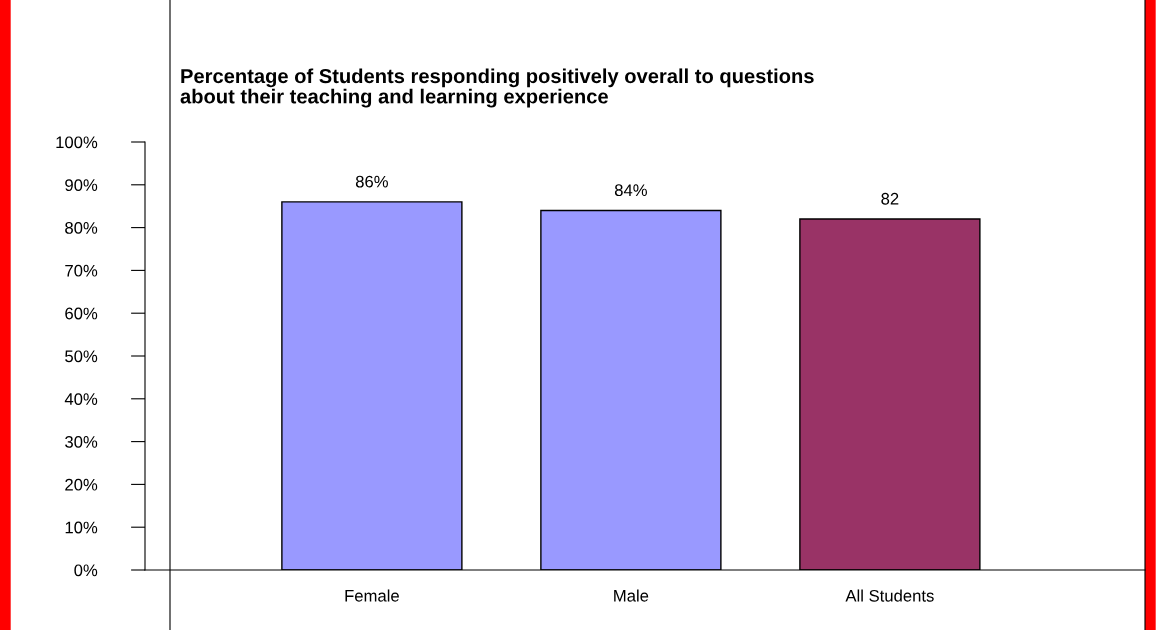 This screenshot has width=1163, height=630. What do you see at coordinates (890, 198) in the screenshot?
I see `data-label: 82` at bounding box center [890, 198].